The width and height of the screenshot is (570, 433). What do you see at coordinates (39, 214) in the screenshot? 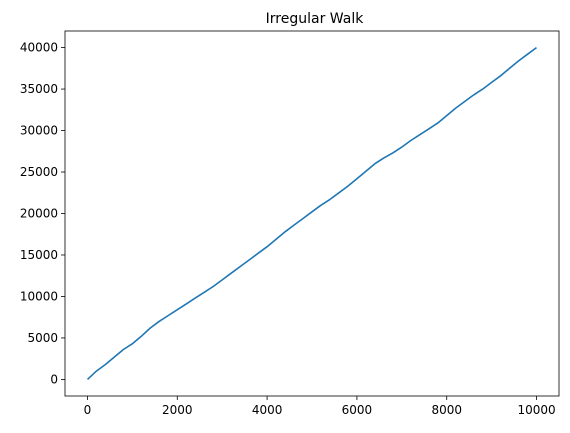
I see `y-tick-label: 20000` at bounding box center [39, 214].